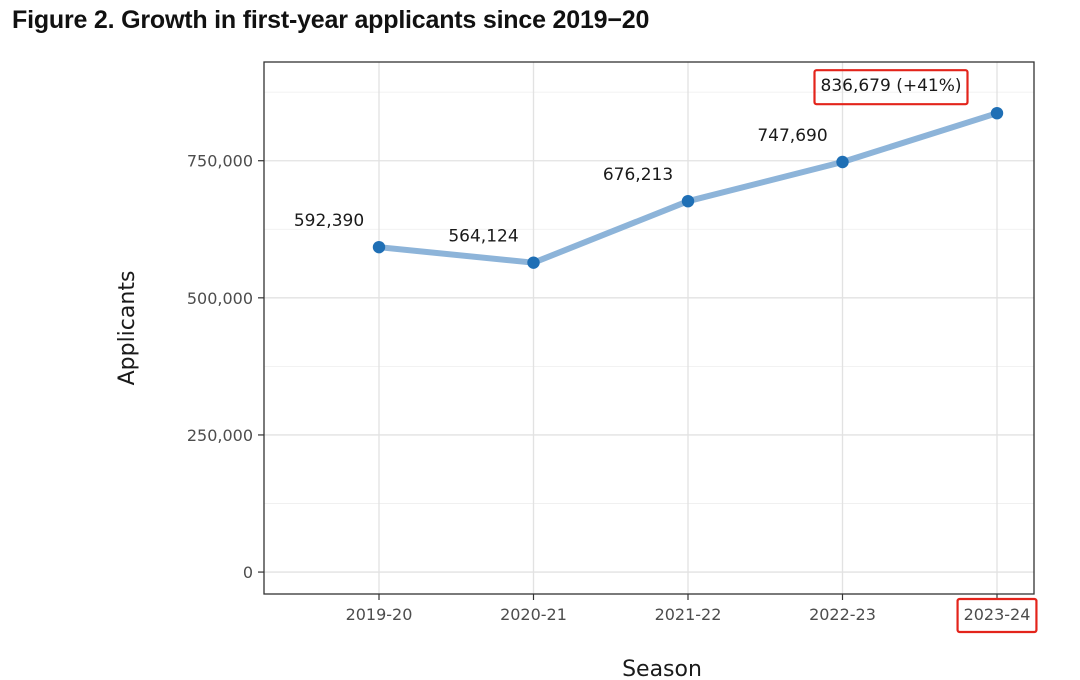  What do you see at coordinates (379, 614) in the screenshot?
I see `x-tick-2019-20: 2019-20` at bounding box center [379, 614].